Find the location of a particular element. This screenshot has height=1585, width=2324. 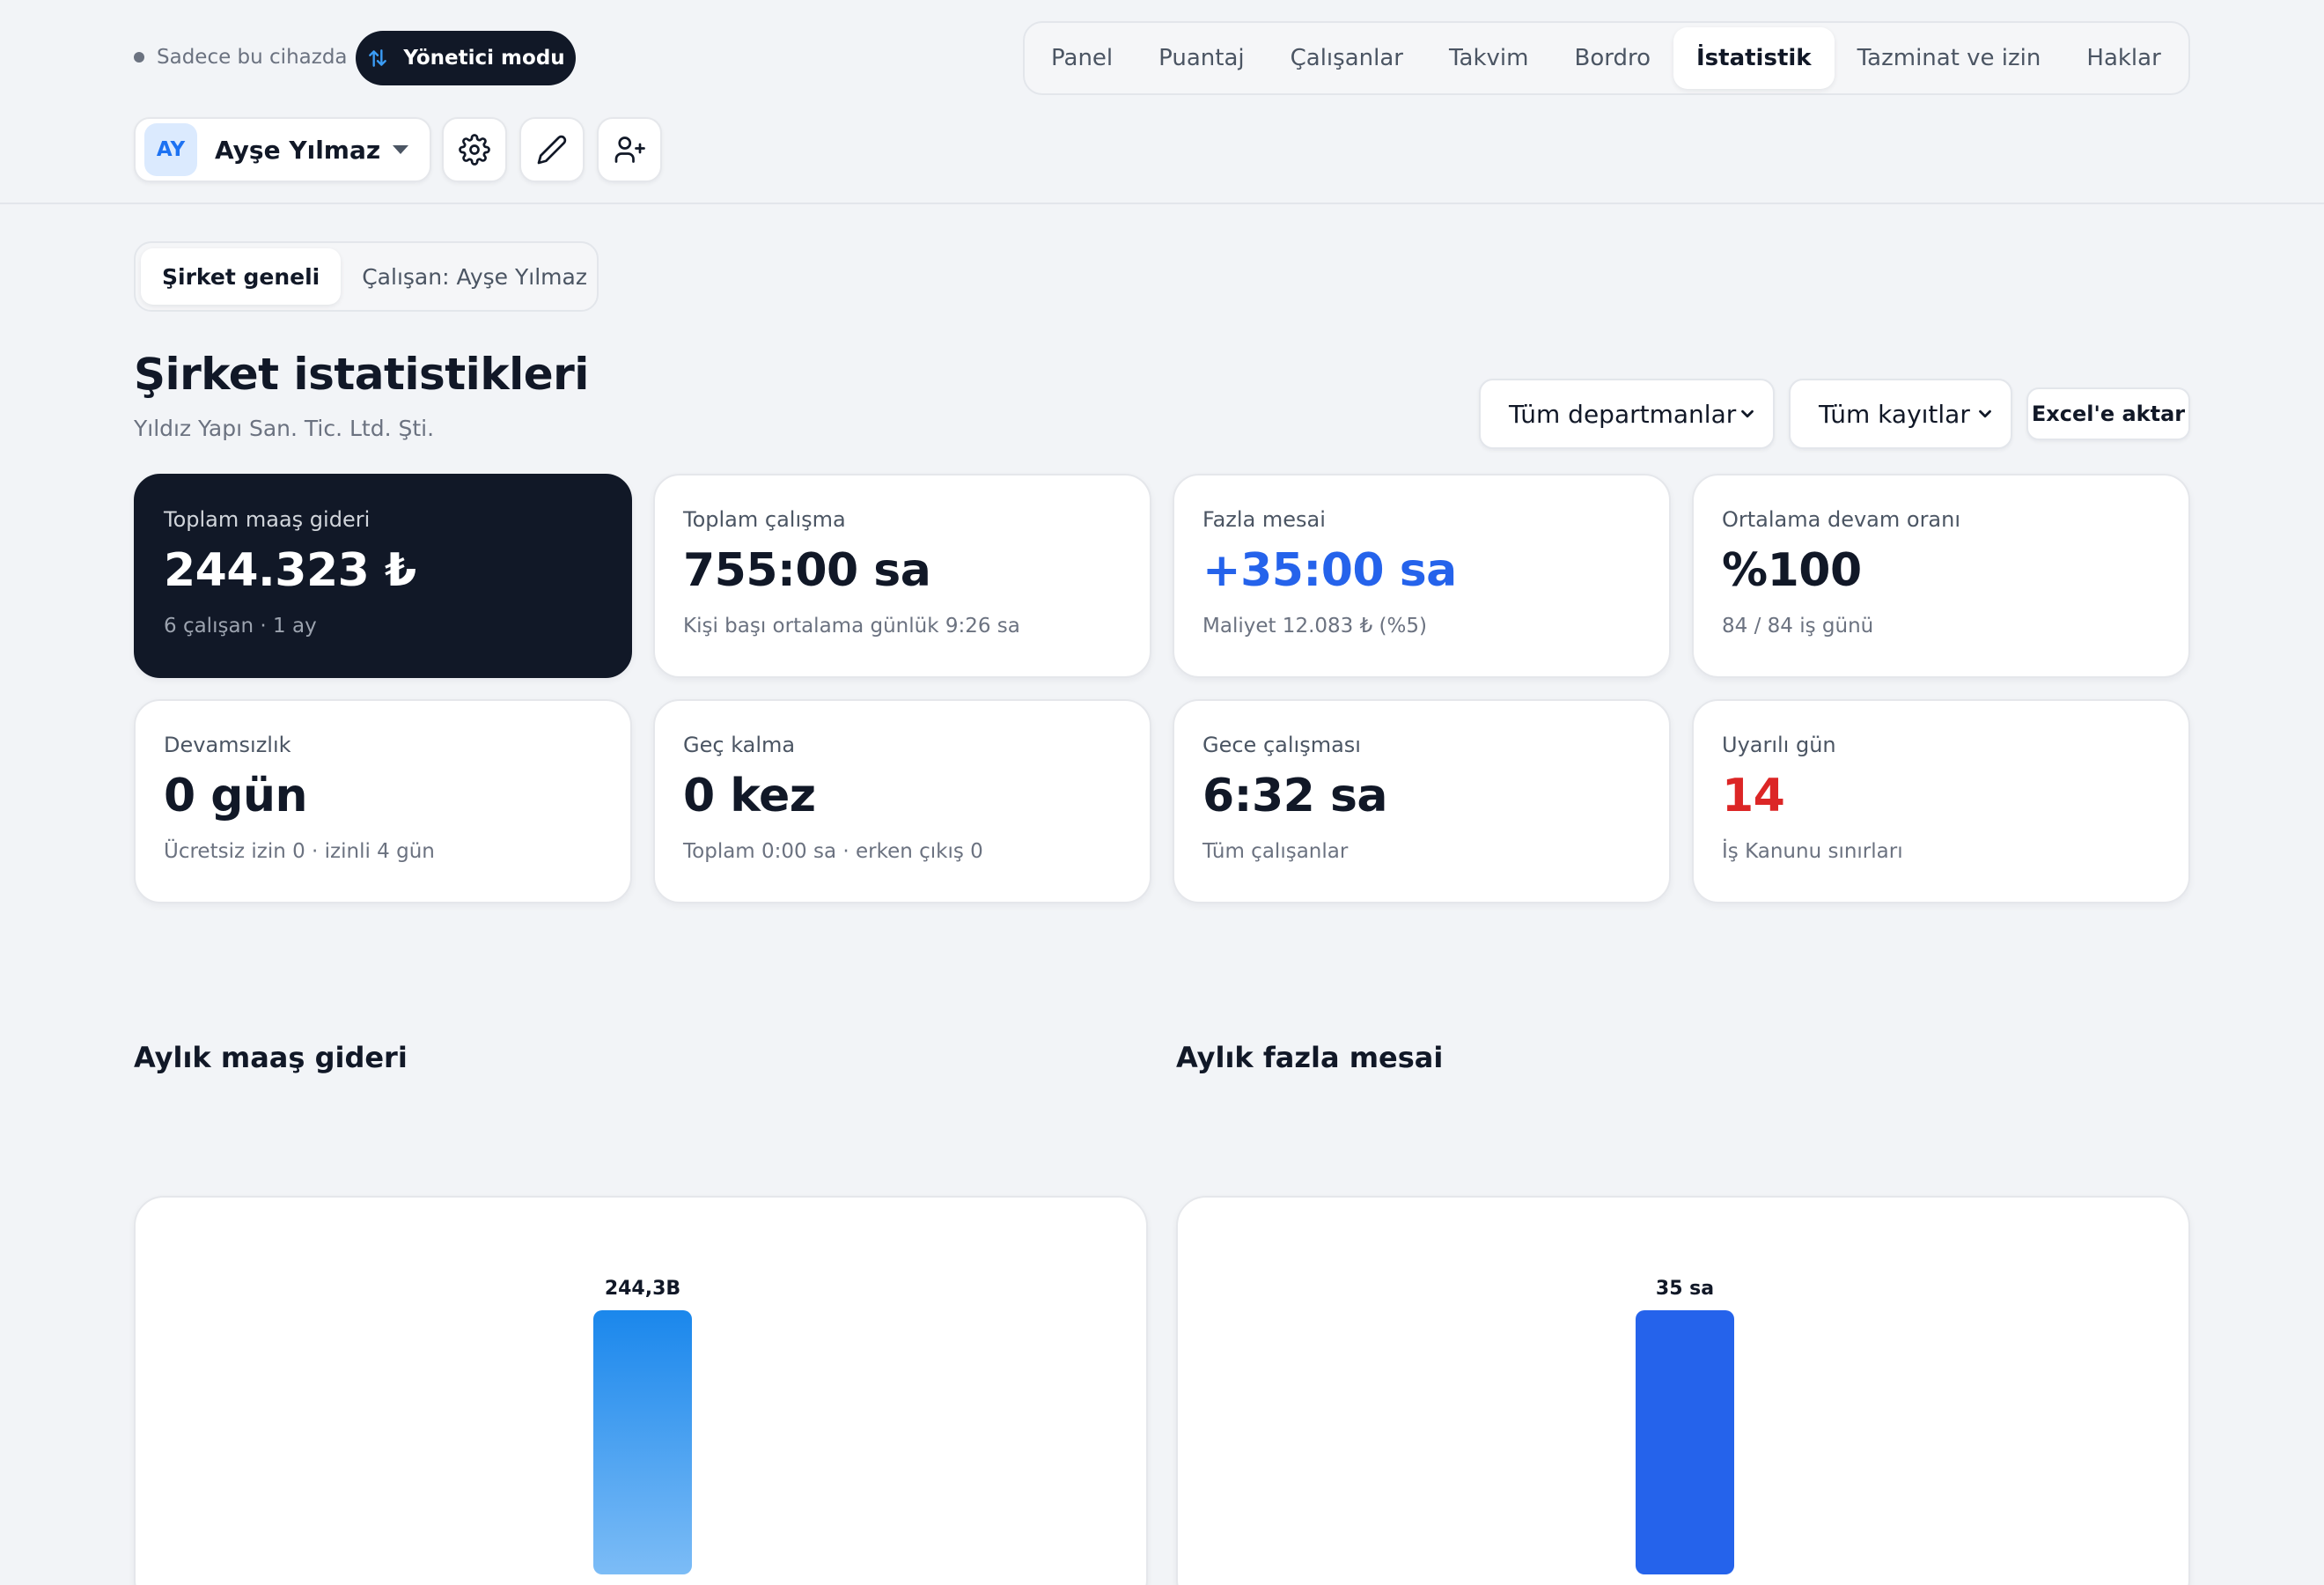

overtime-chart: 35 sa is located at coordinates (1685, 1426).